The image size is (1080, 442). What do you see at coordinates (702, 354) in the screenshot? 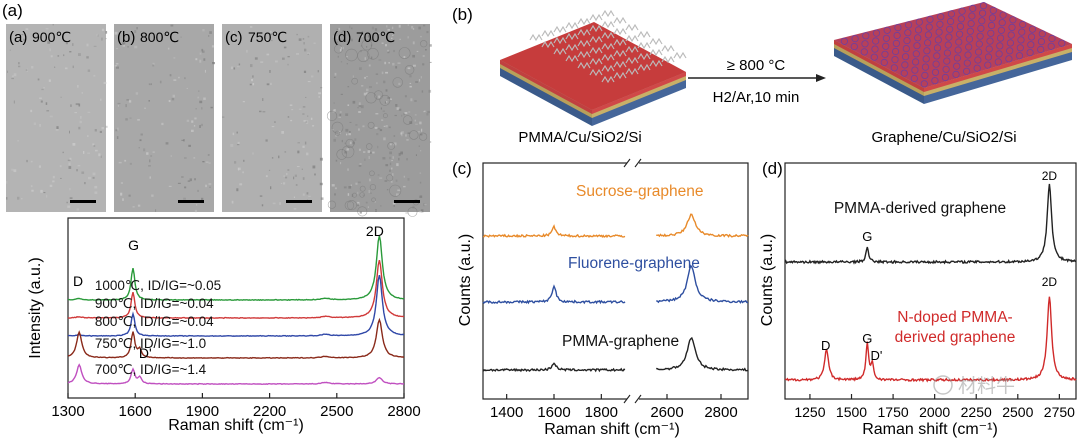
I see `series-line-2-seg1` at bounding box center [702, 354].